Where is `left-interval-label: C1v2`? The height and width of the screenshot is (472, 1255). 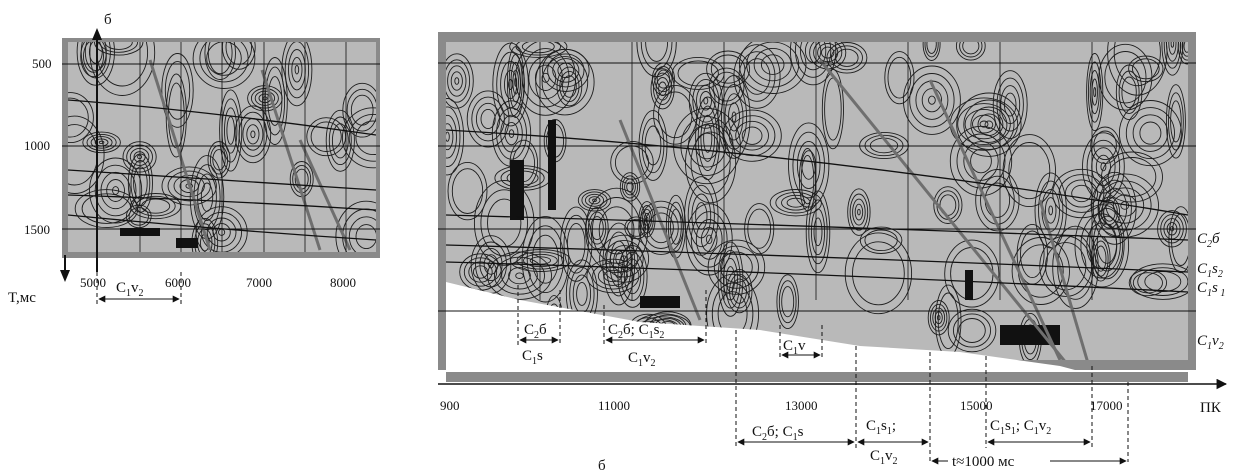
left-interval-label: C1v2 is located at coordinates (130, 289).